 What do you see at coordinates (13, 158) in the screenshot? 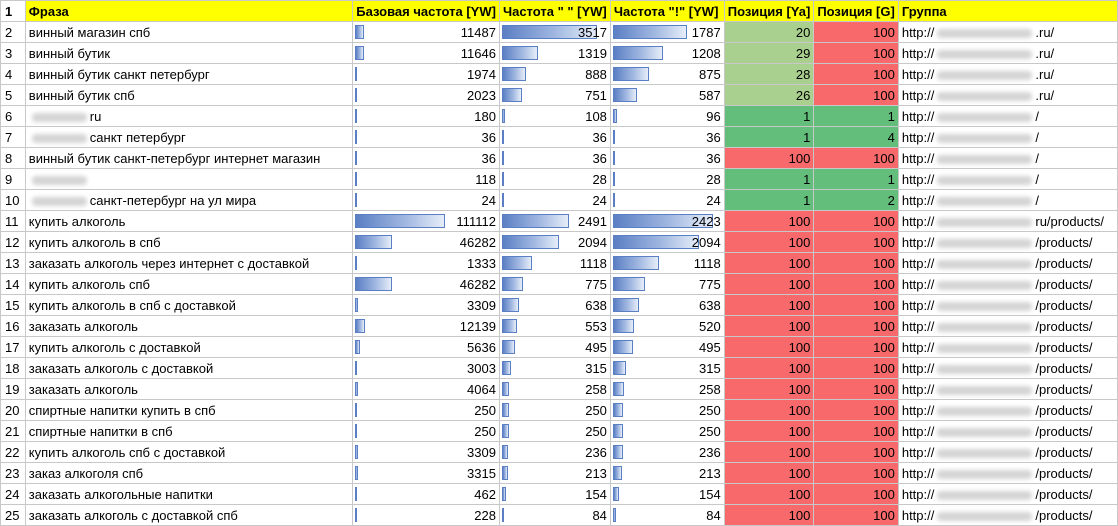
I see `row-number: 8` at bounding box center [13, 158].